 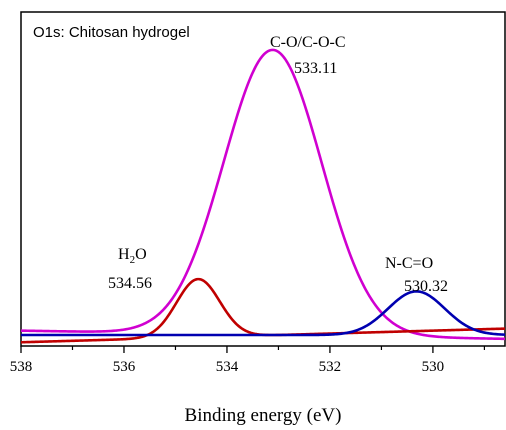 I want to click on annotation-h2o-value: 534.56, so click(x=130, y=283).